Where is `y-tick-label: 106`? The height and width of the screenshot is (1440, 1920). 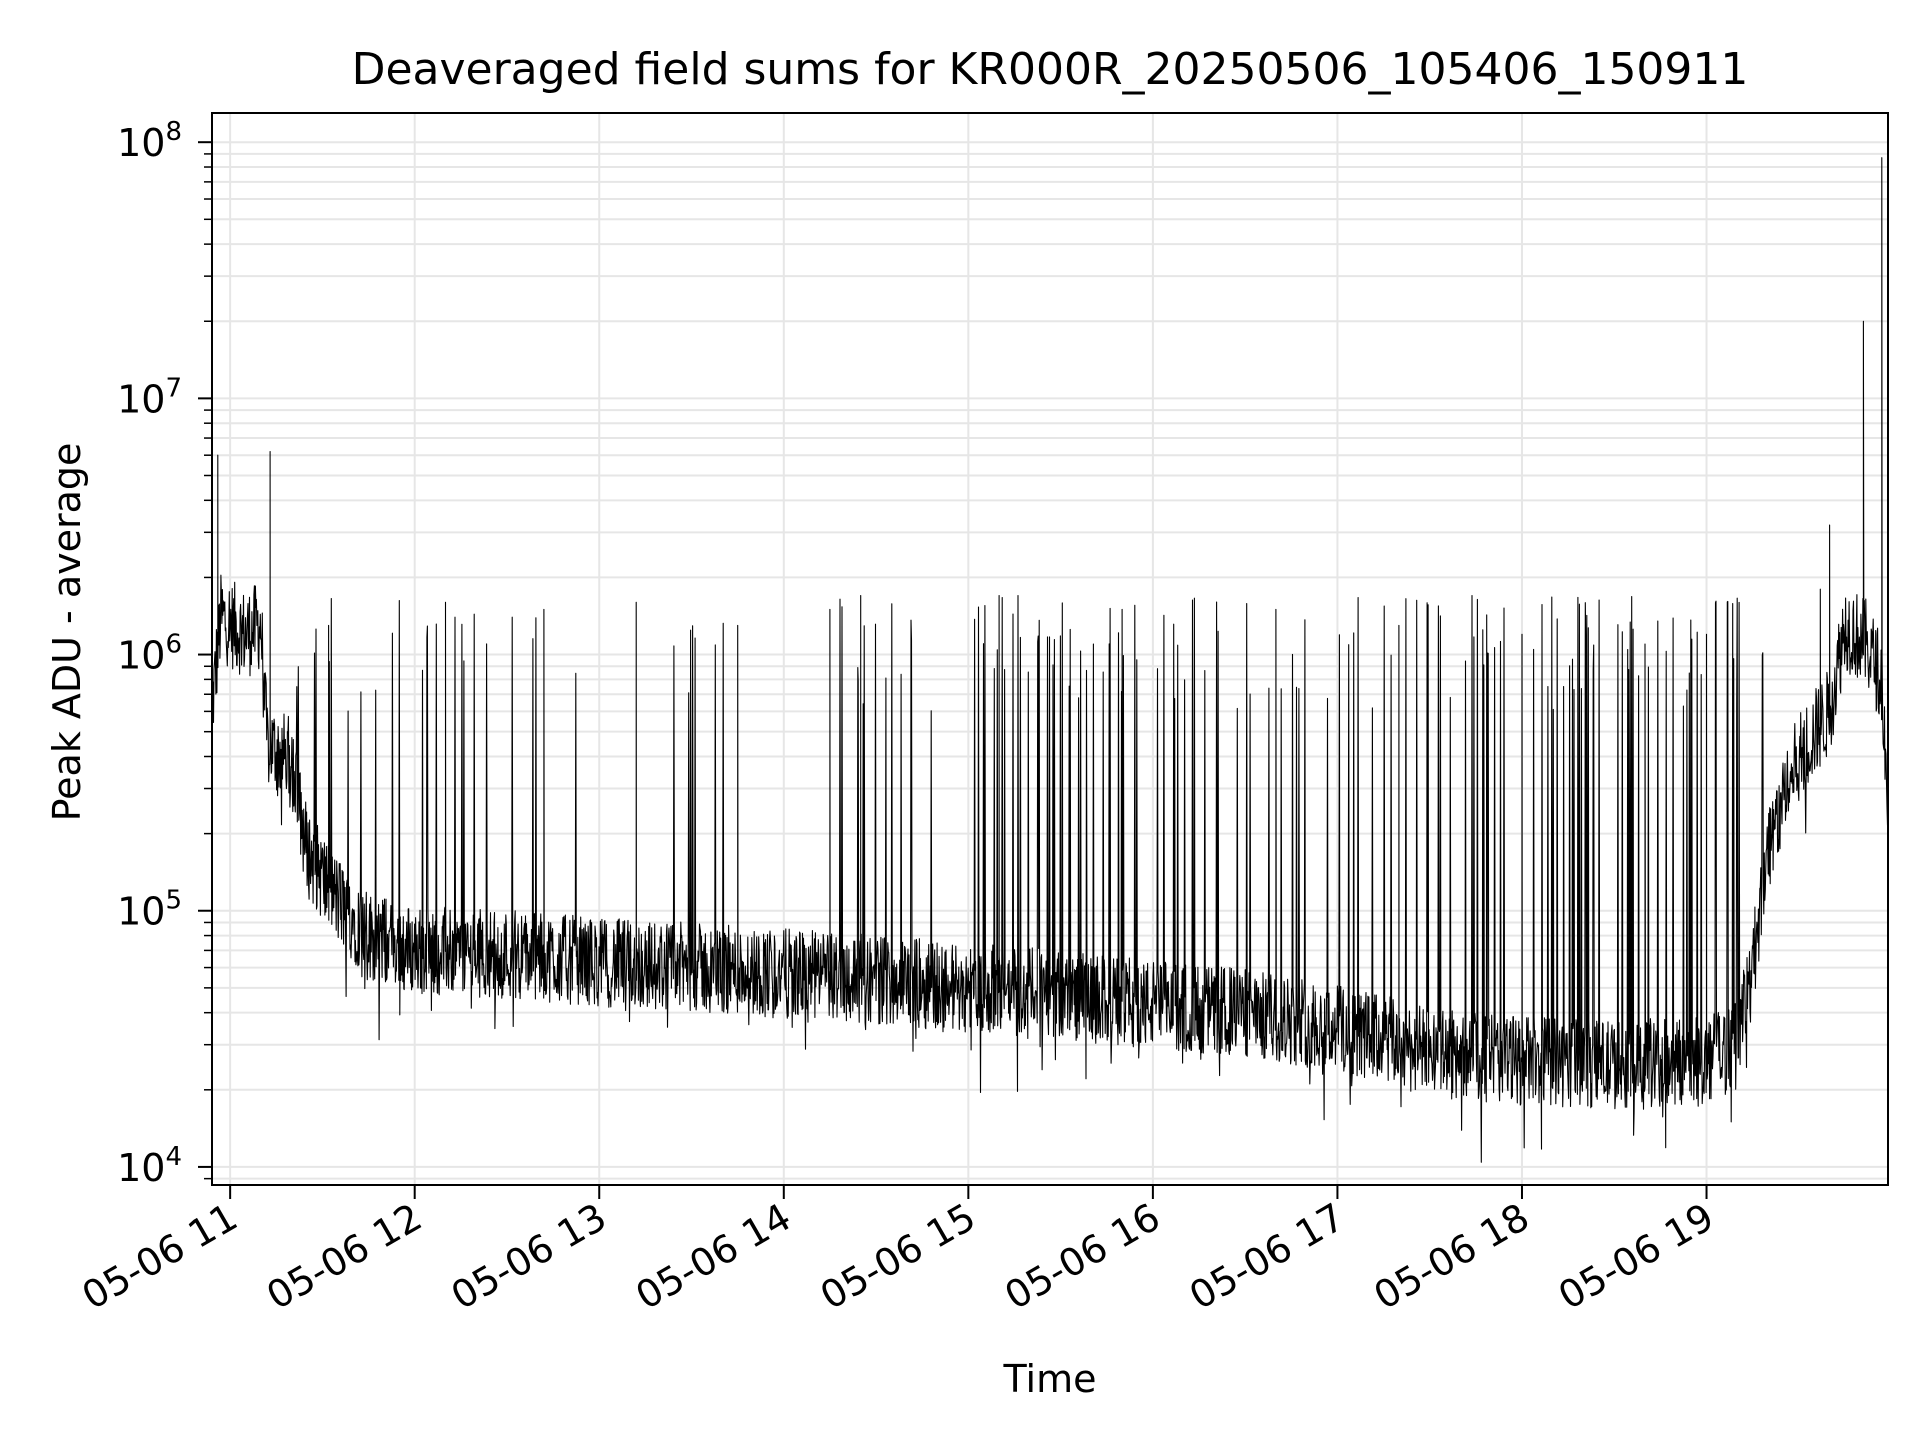 y-tick-label: 106 is located at coordinates (149, 654).